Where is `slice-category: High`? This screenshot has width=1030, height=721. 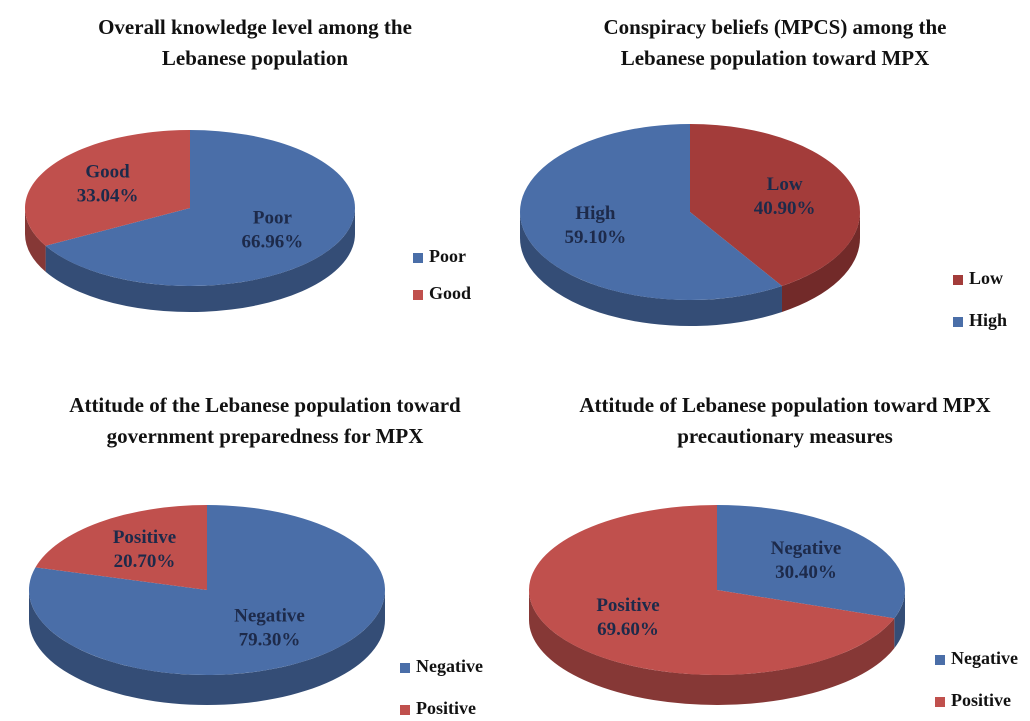 slice-category: High is located at coordinates (595, 213).